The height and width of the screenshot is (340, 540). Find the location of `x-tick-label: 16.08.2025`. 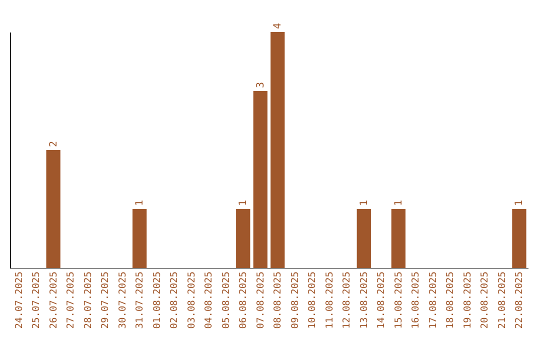

x-tick-label: 16.08.2025 is located at coordinates (416, 300).